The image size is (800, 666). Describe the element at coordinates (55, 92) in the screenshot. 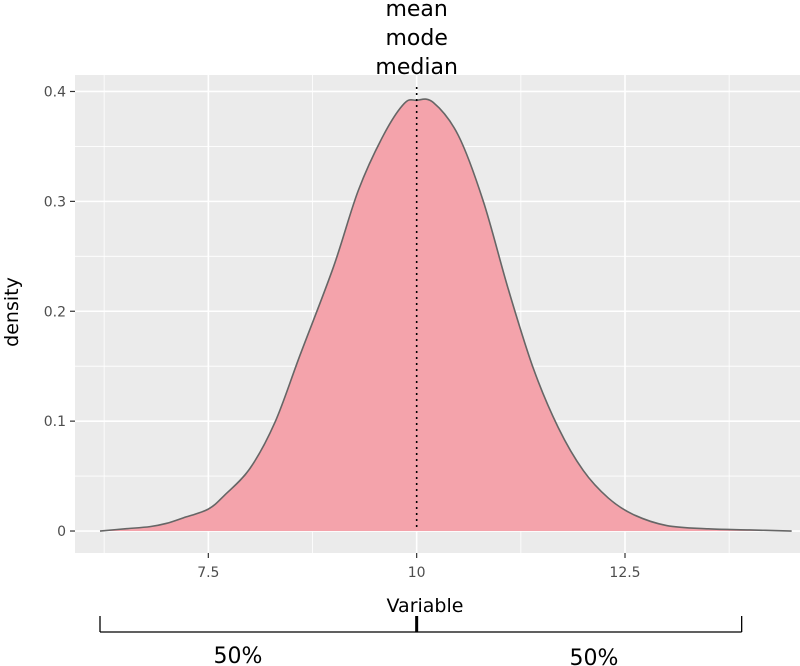

I see `y-tick-label: 0.4` at that location.